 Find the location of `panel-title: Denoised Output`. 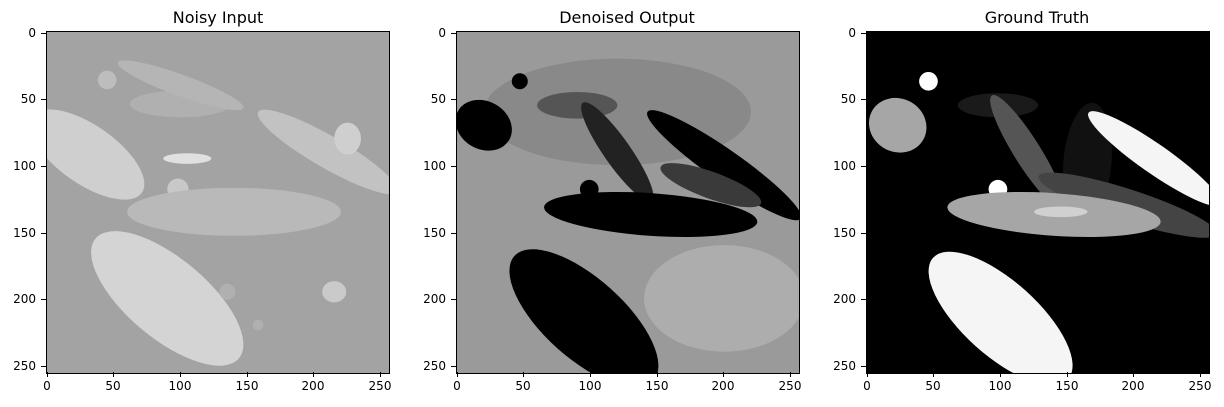

panel-title: Denoised Output is located at coordinates (627, 17).